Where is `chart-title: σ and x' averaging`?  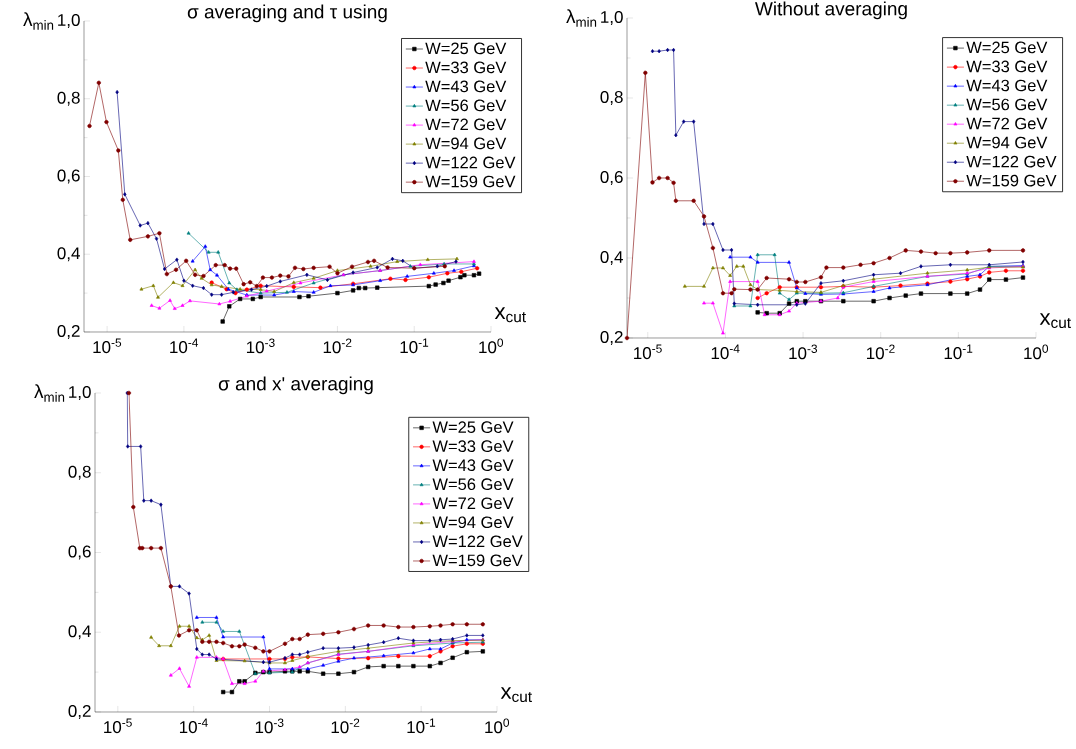
chart-title: σ and x' averaging is located at coordinates (295, 385).